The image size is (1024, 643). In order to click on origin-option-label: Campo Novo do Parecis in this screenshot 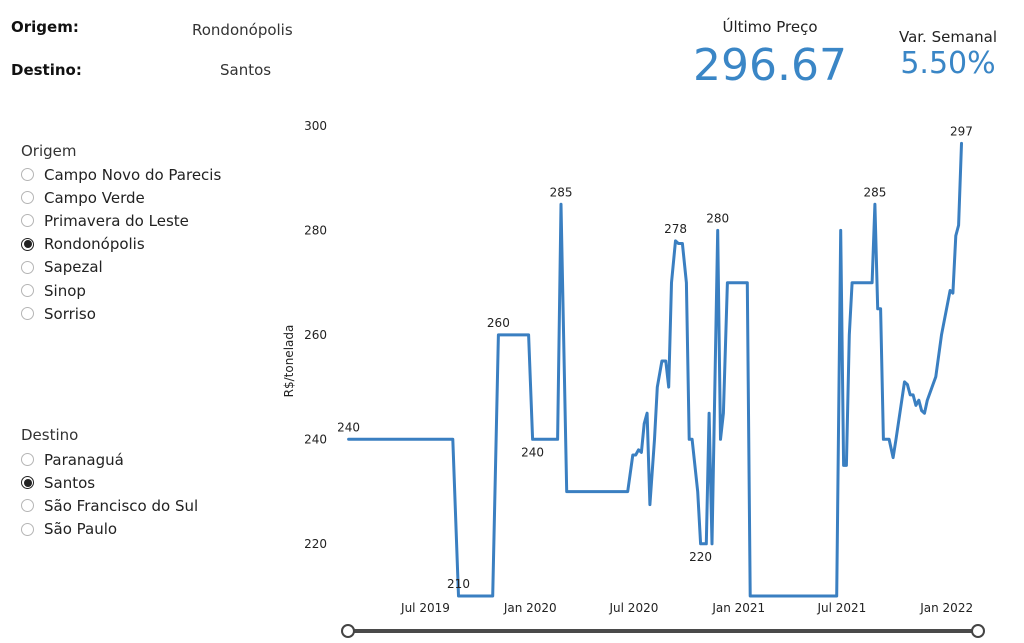, I will do `click(133, 174)`.